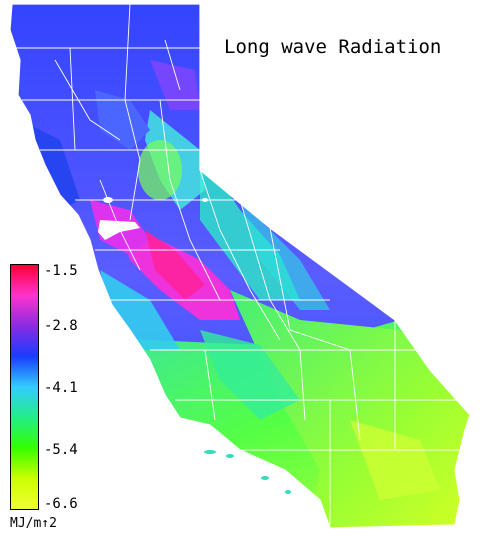 This screenshot has height=550, width=500. What do you see at coordinates (333, 47) in the screenshot?
I see `map-title: Long wave Radiation` at bounding box center [333, 47].